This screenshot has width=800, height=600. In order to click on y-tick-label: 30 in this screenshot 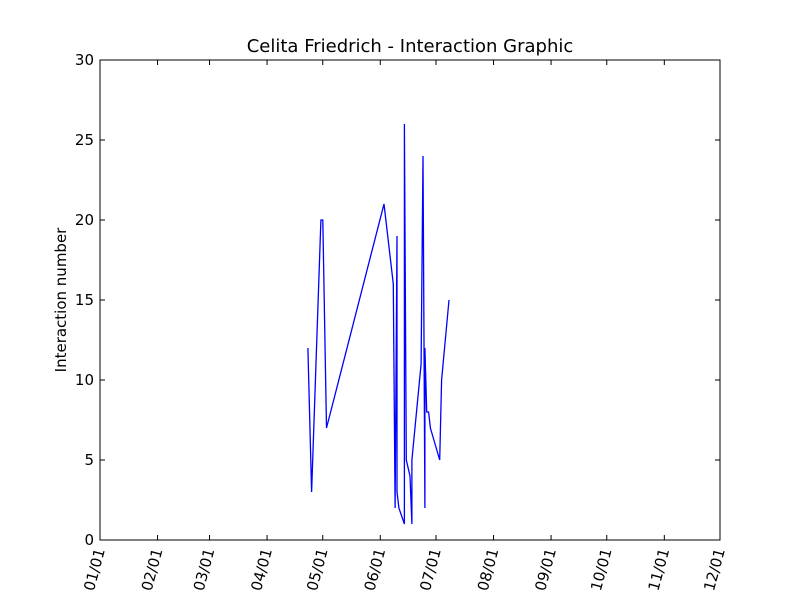, I will do `click(84, 60)`.